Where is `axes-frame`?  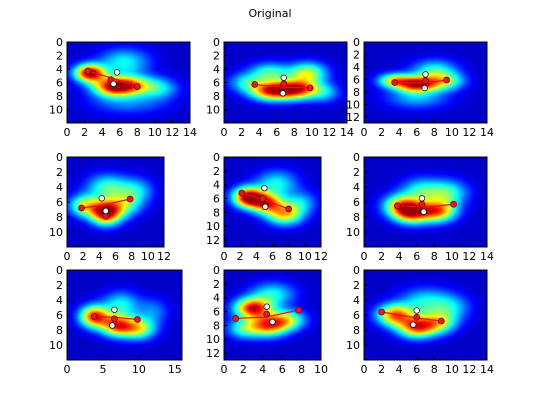 axes-frame is located at coordinates (272, 315).